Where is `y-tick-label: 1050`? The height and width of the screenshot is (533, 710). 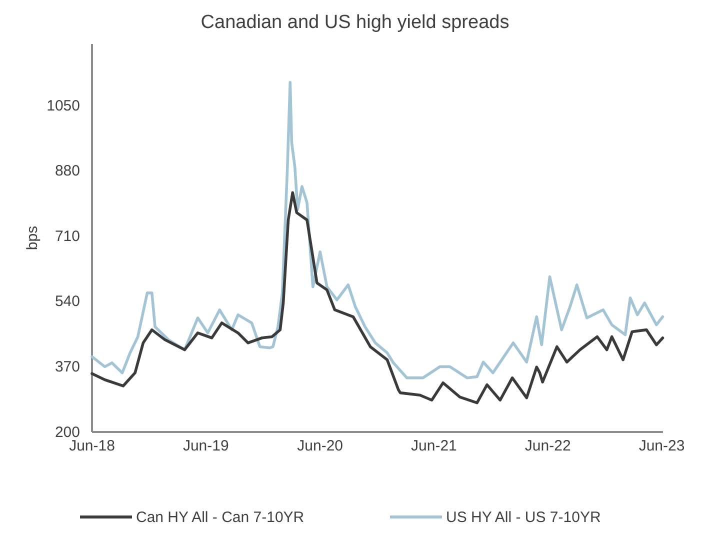 y-tick-label: 1050 is located at coordinates (63, 105).